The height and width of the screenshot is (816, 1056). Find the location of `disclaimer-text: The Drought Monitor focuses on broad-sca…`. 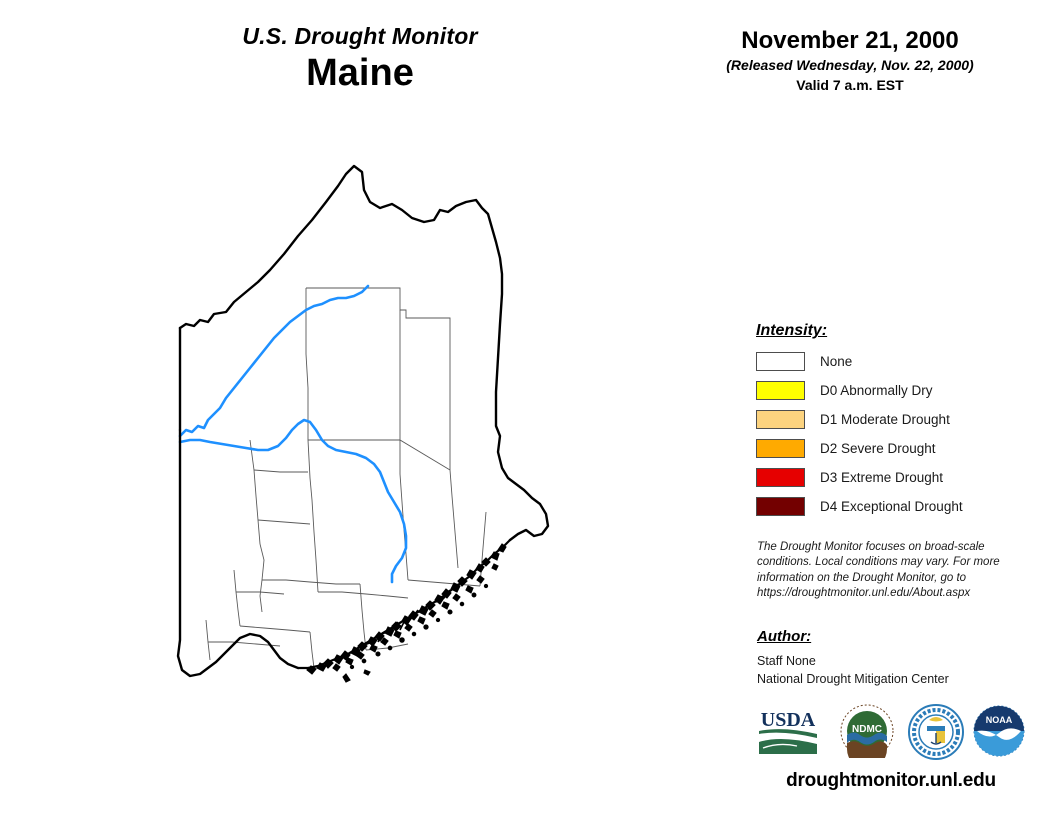

disclaimer-text: The Drought Monitor focuses on broad-sca… is located at coordinates (878, 570).